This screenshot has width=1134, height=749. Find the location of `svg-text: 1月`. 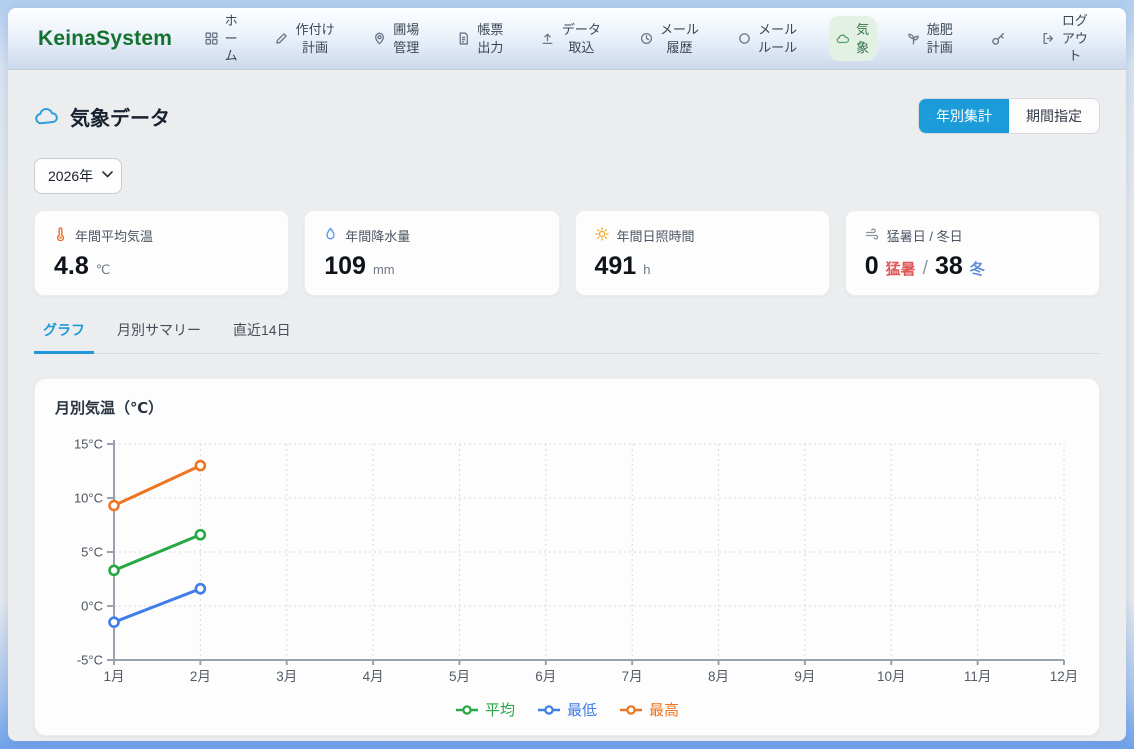

svg-text: 1月 is located at coordinates (113, 676).